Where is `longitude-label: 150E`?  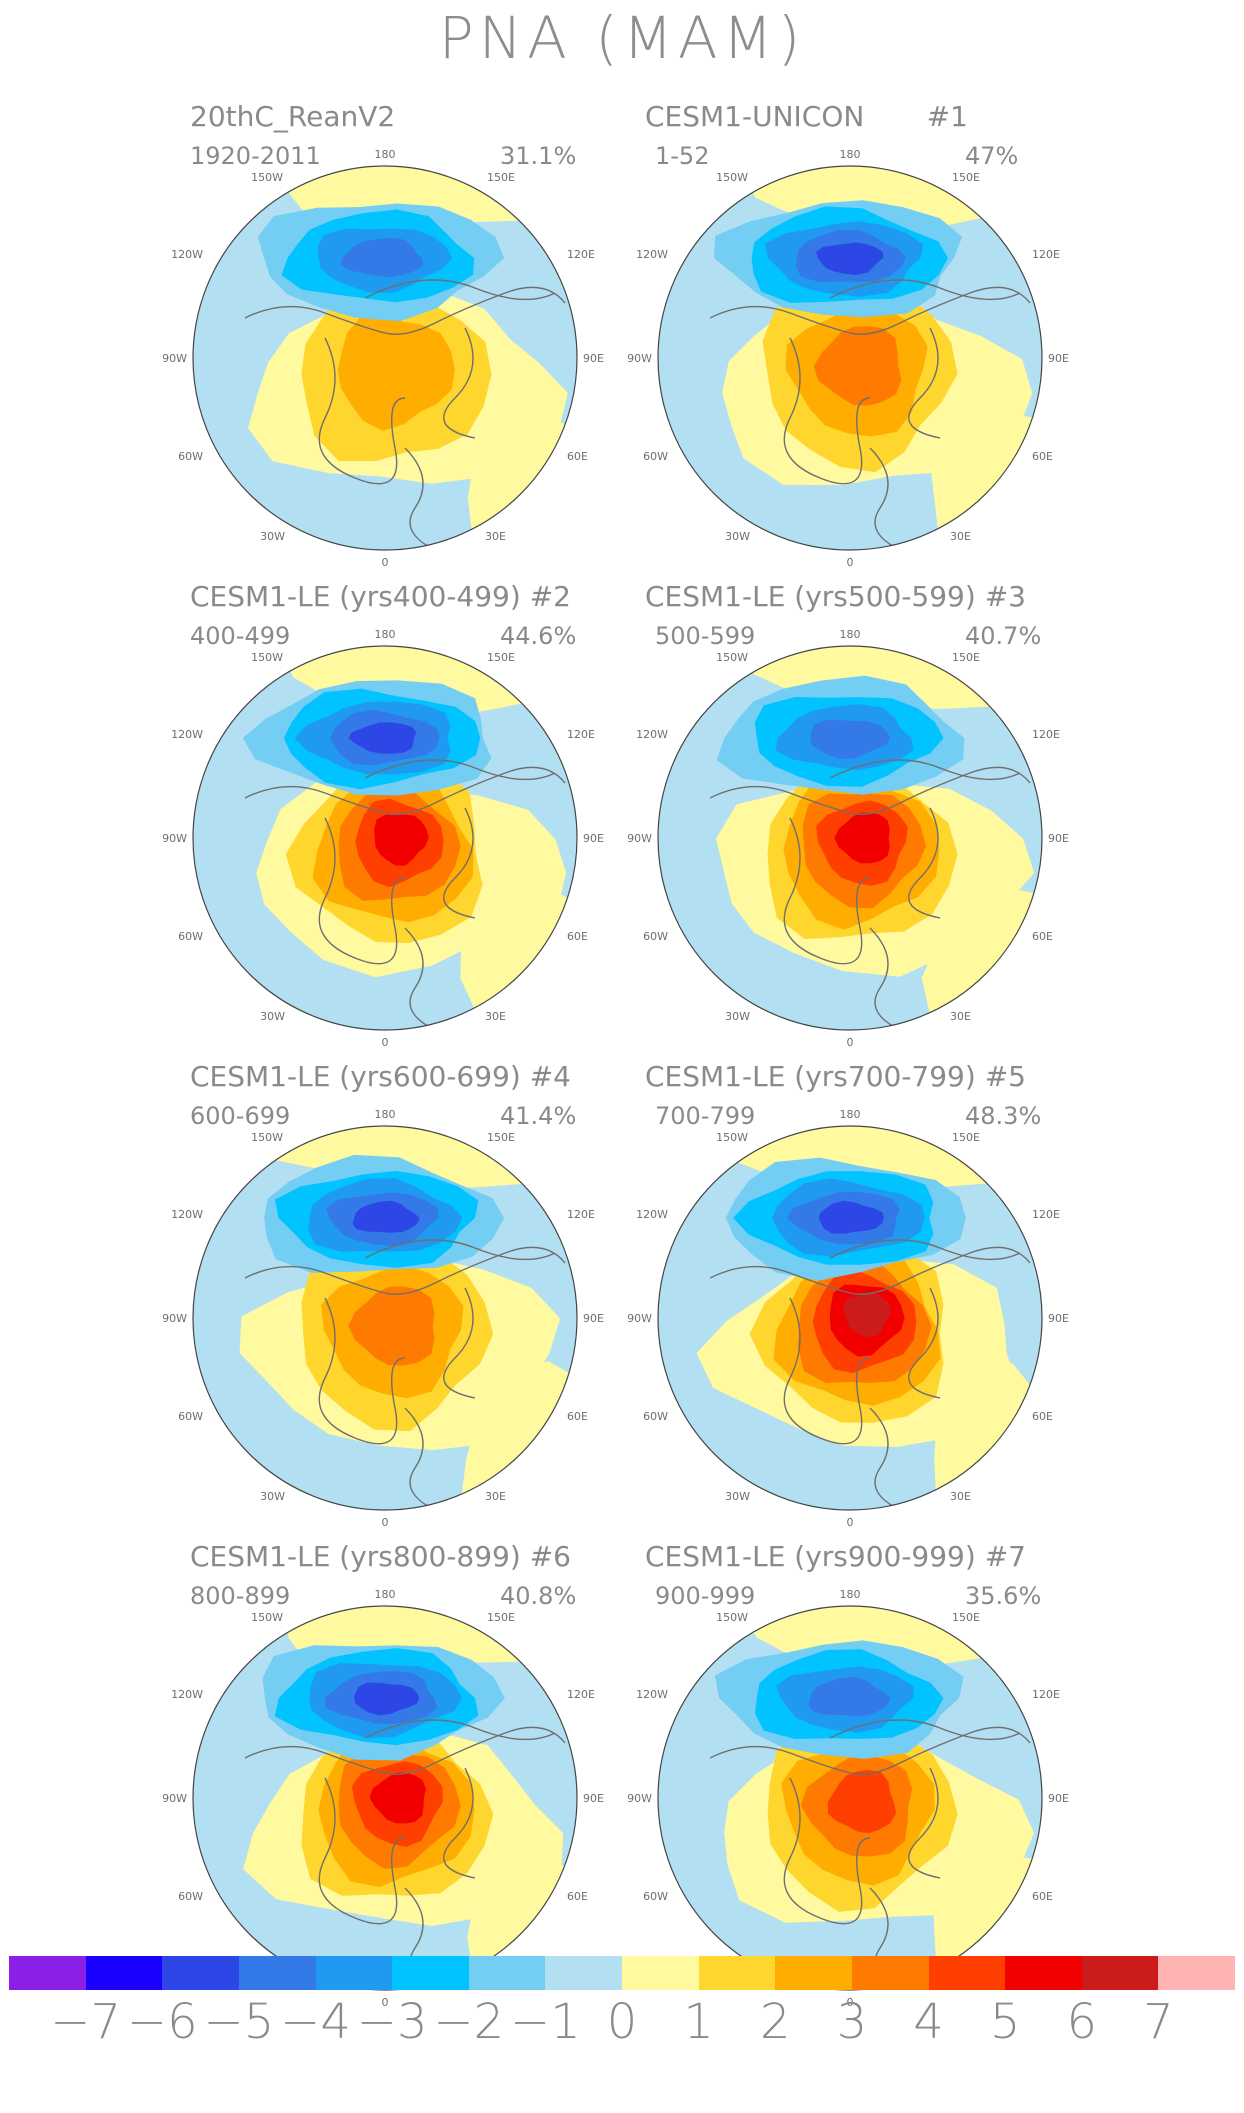 longitude-label: 150E is located at coordinates (501, 177).